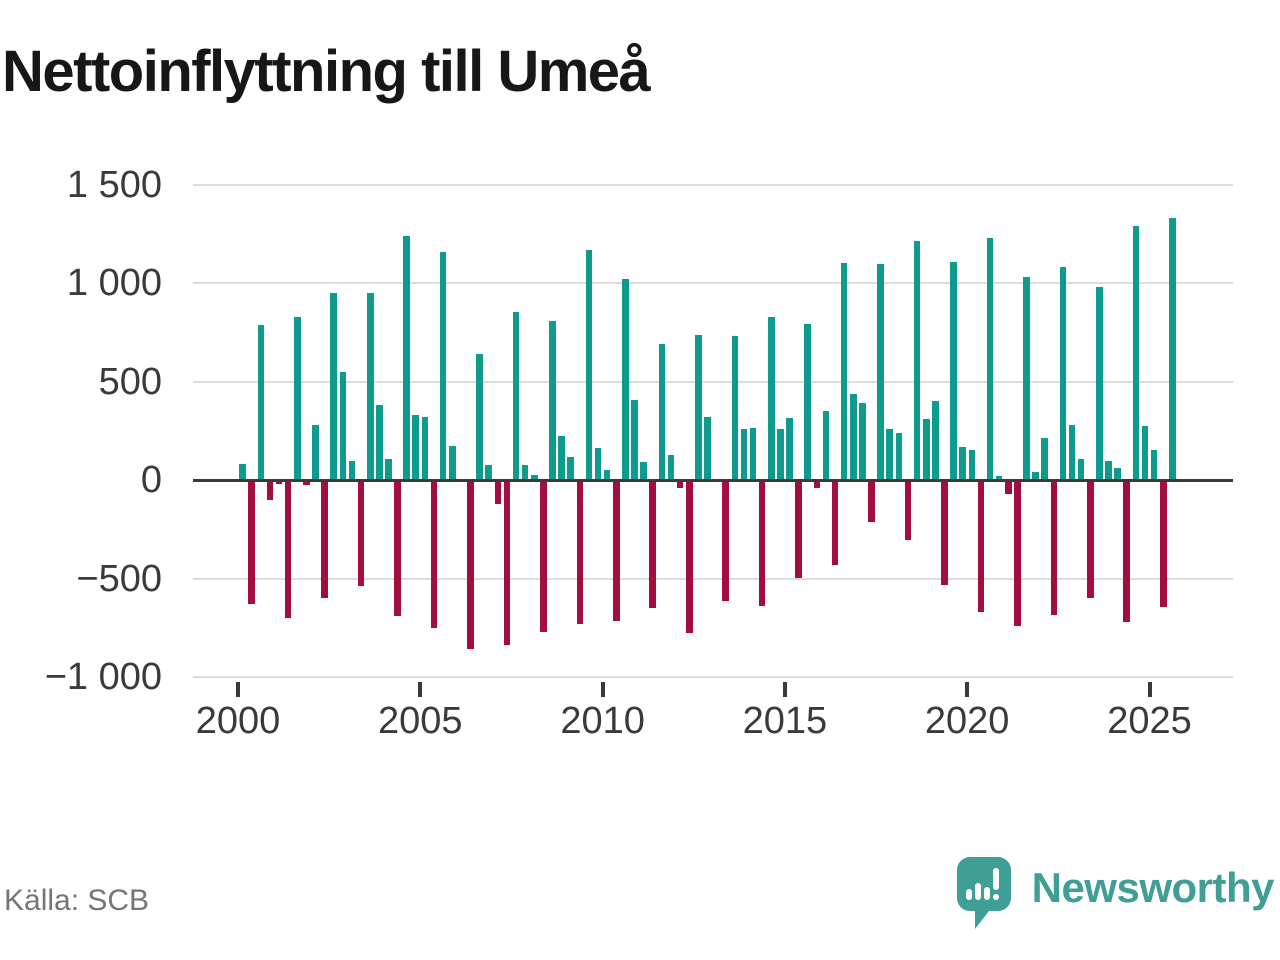 The image size is (1280, 960). What do you see at coordinates (602, 721) in the screenshot?
I see `x-axis-tick-label: 2010` at bounding box center [602, 721].